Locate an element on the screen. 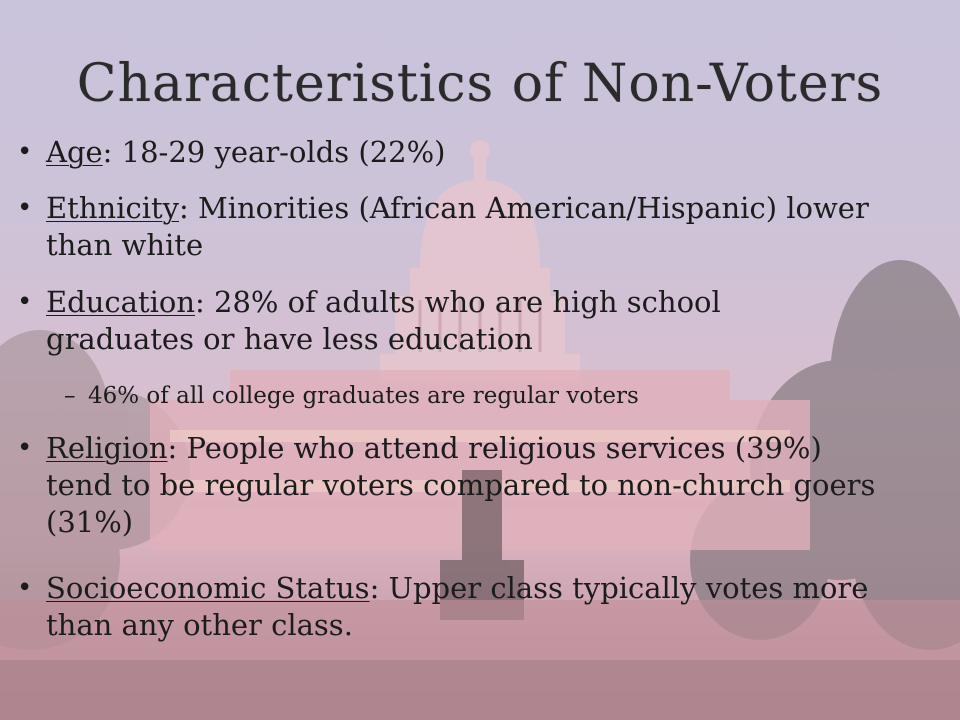 This screenshot has height=720, width=960. bullet-text: : 18-29 year-olds (22%) is located at coordinates (274, 152).